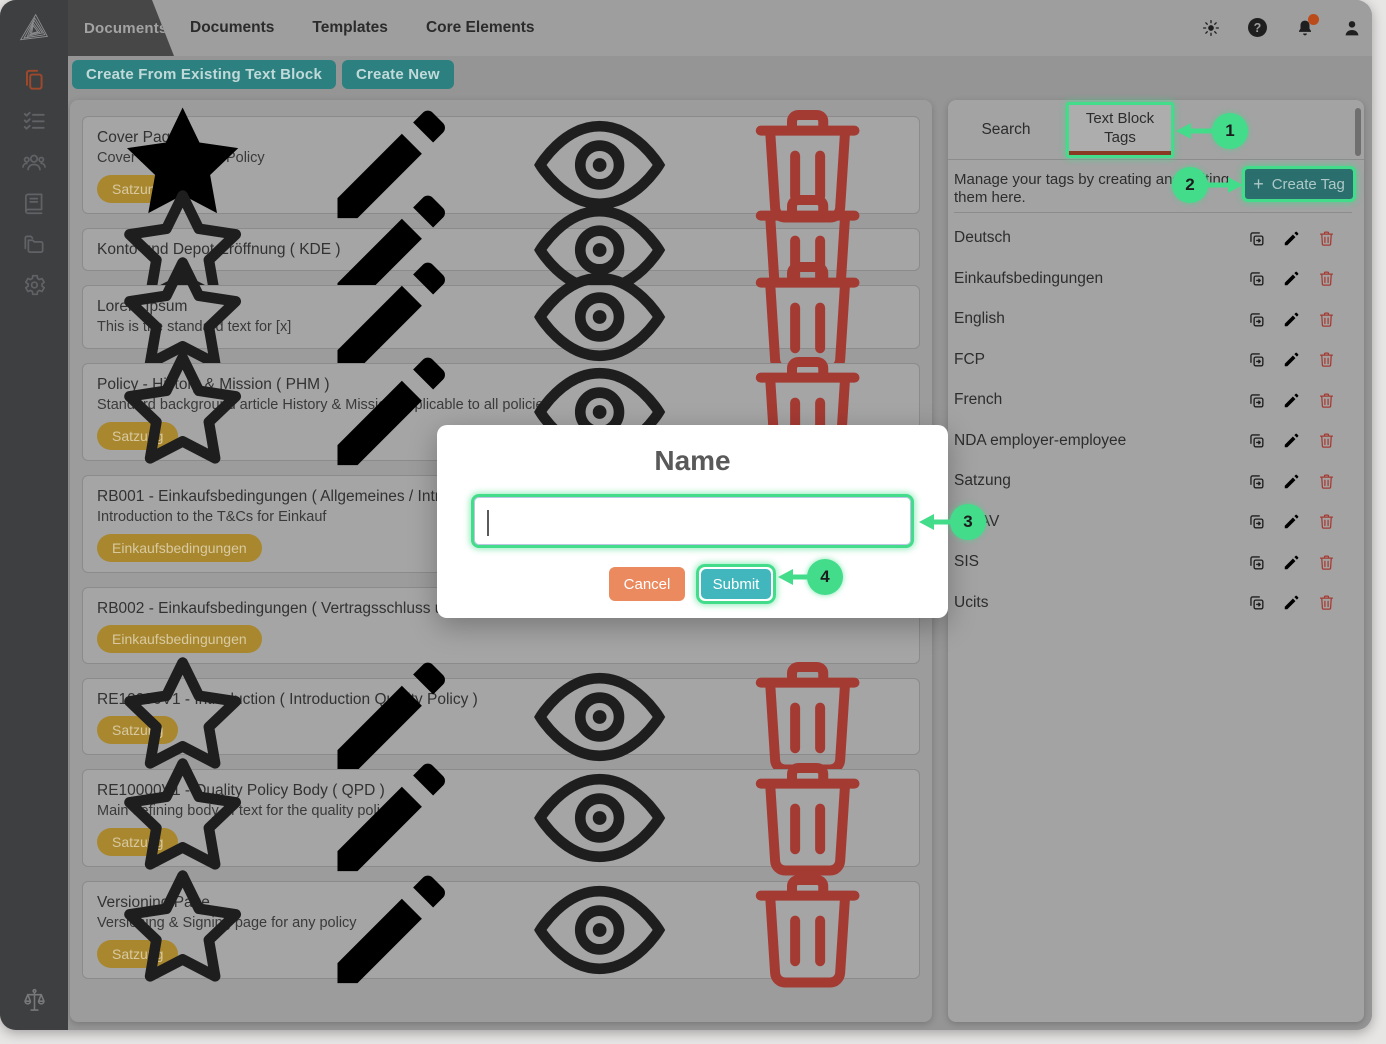  What do you see at coordinates (1358, 132) in the screenshot?
I see `panel-scrollbar-thumb` at bounding box center [1358, 132].